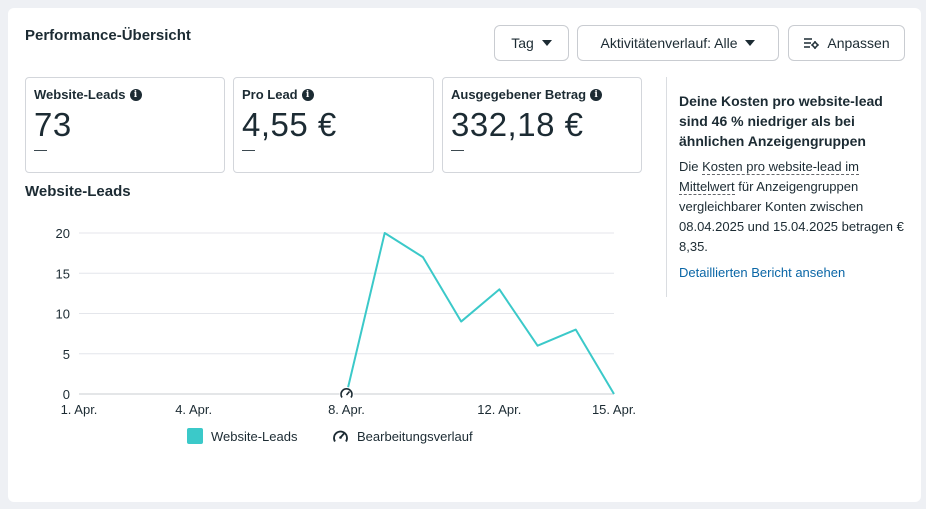 This screenshot has width=926, height=509. I want to click on legend-swatch, so click(195, 436).